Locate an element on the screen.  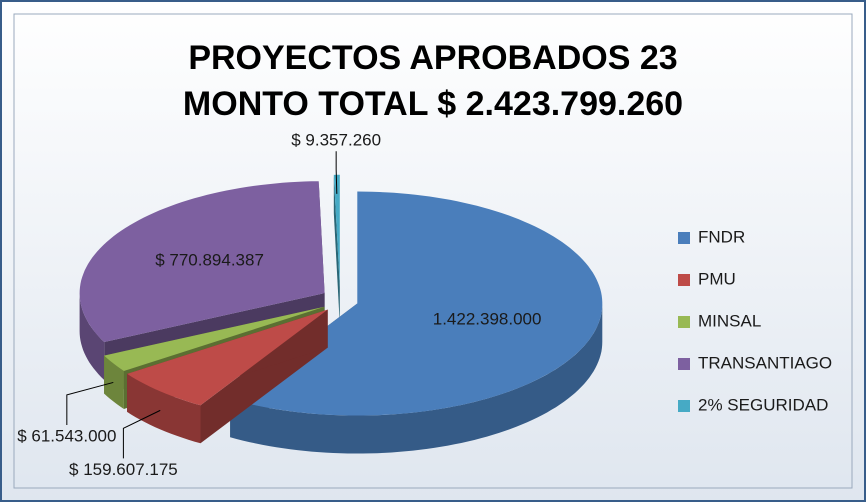
chart-subtitle: MONTO TOTAL $ 2.423.799.260 is located at coordinates (433, 104).